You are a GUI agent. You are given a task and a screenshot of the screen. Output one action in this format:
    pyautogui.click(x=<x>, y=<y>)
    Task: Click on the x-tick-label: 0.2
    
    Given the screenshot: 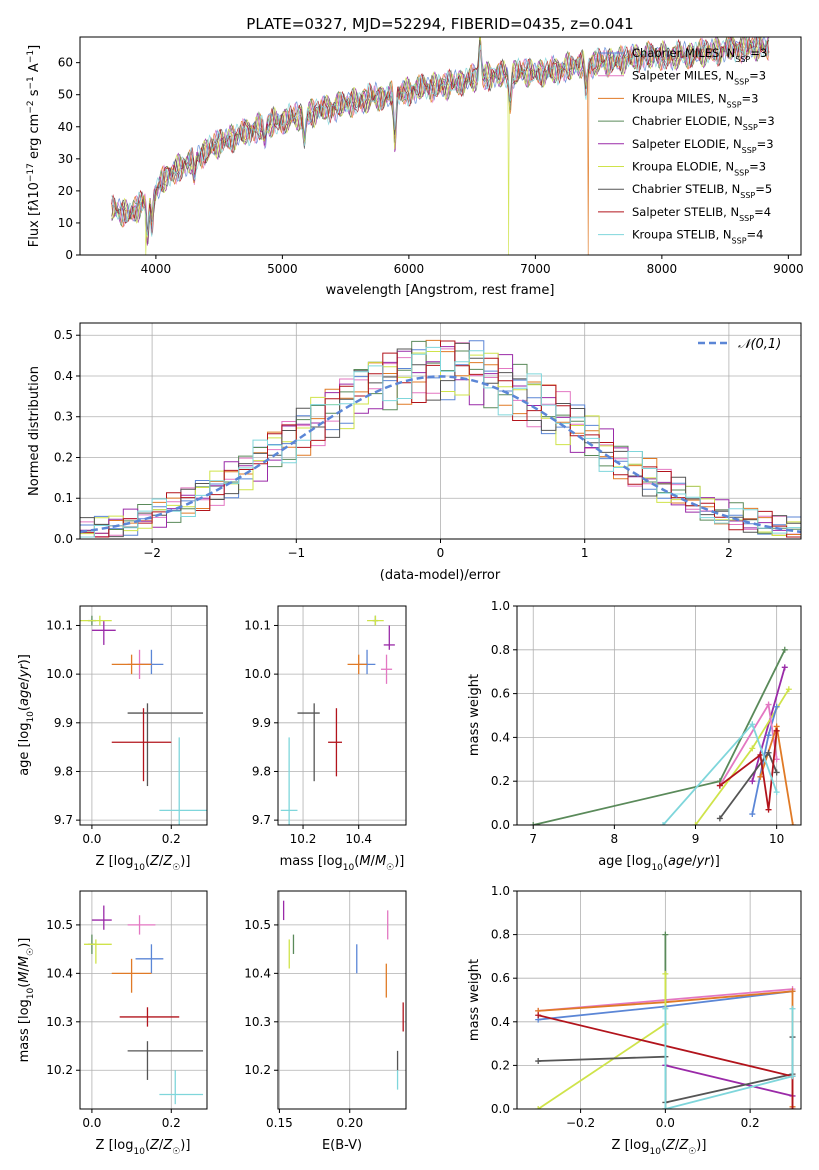 What is the action you would take?
    pyautogui.click(x=750, y=1123)
    